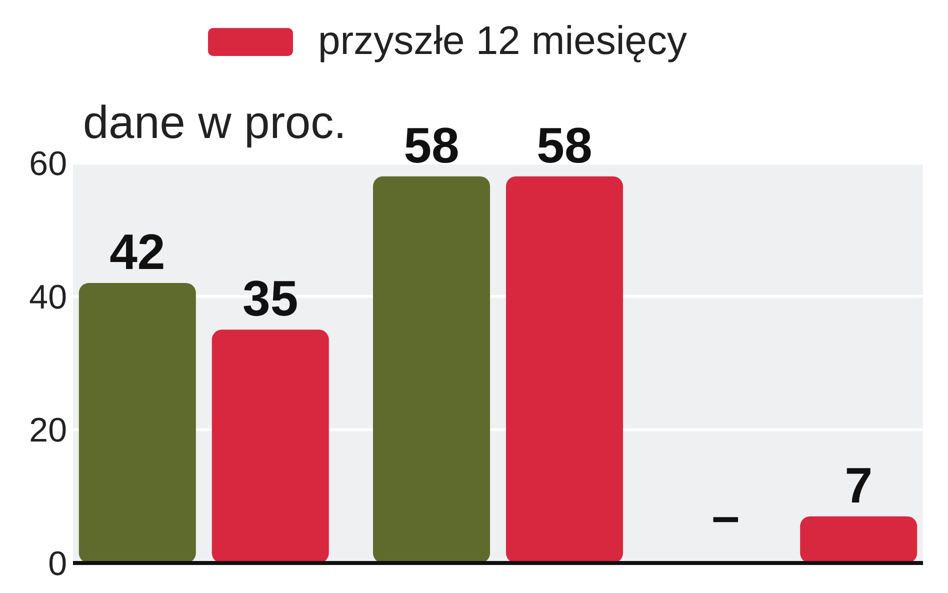  Describe the element at coordinates (48, 164) in the screenshot. I see `y-tick-label: 60` at that location.